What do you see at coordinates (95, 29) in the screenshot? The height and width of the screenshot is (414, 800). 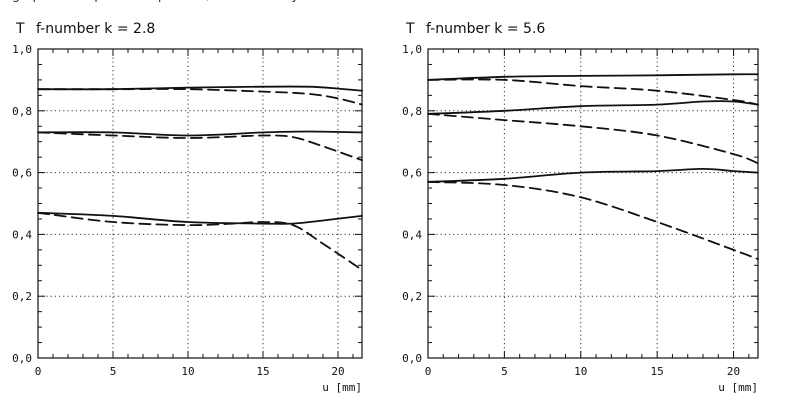 I see `chart-title: f-number k = 2.8` at bounding box center [95, 29].